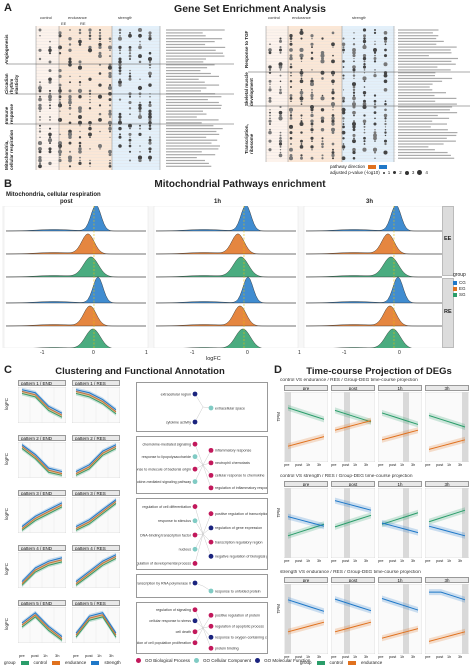 The width and height of the screenshot is (474, 671). What do you see at coordinates (178, 422) in the screenshot?
I see `go-term-label: cytokine activity` at bounding box center [178, 422].